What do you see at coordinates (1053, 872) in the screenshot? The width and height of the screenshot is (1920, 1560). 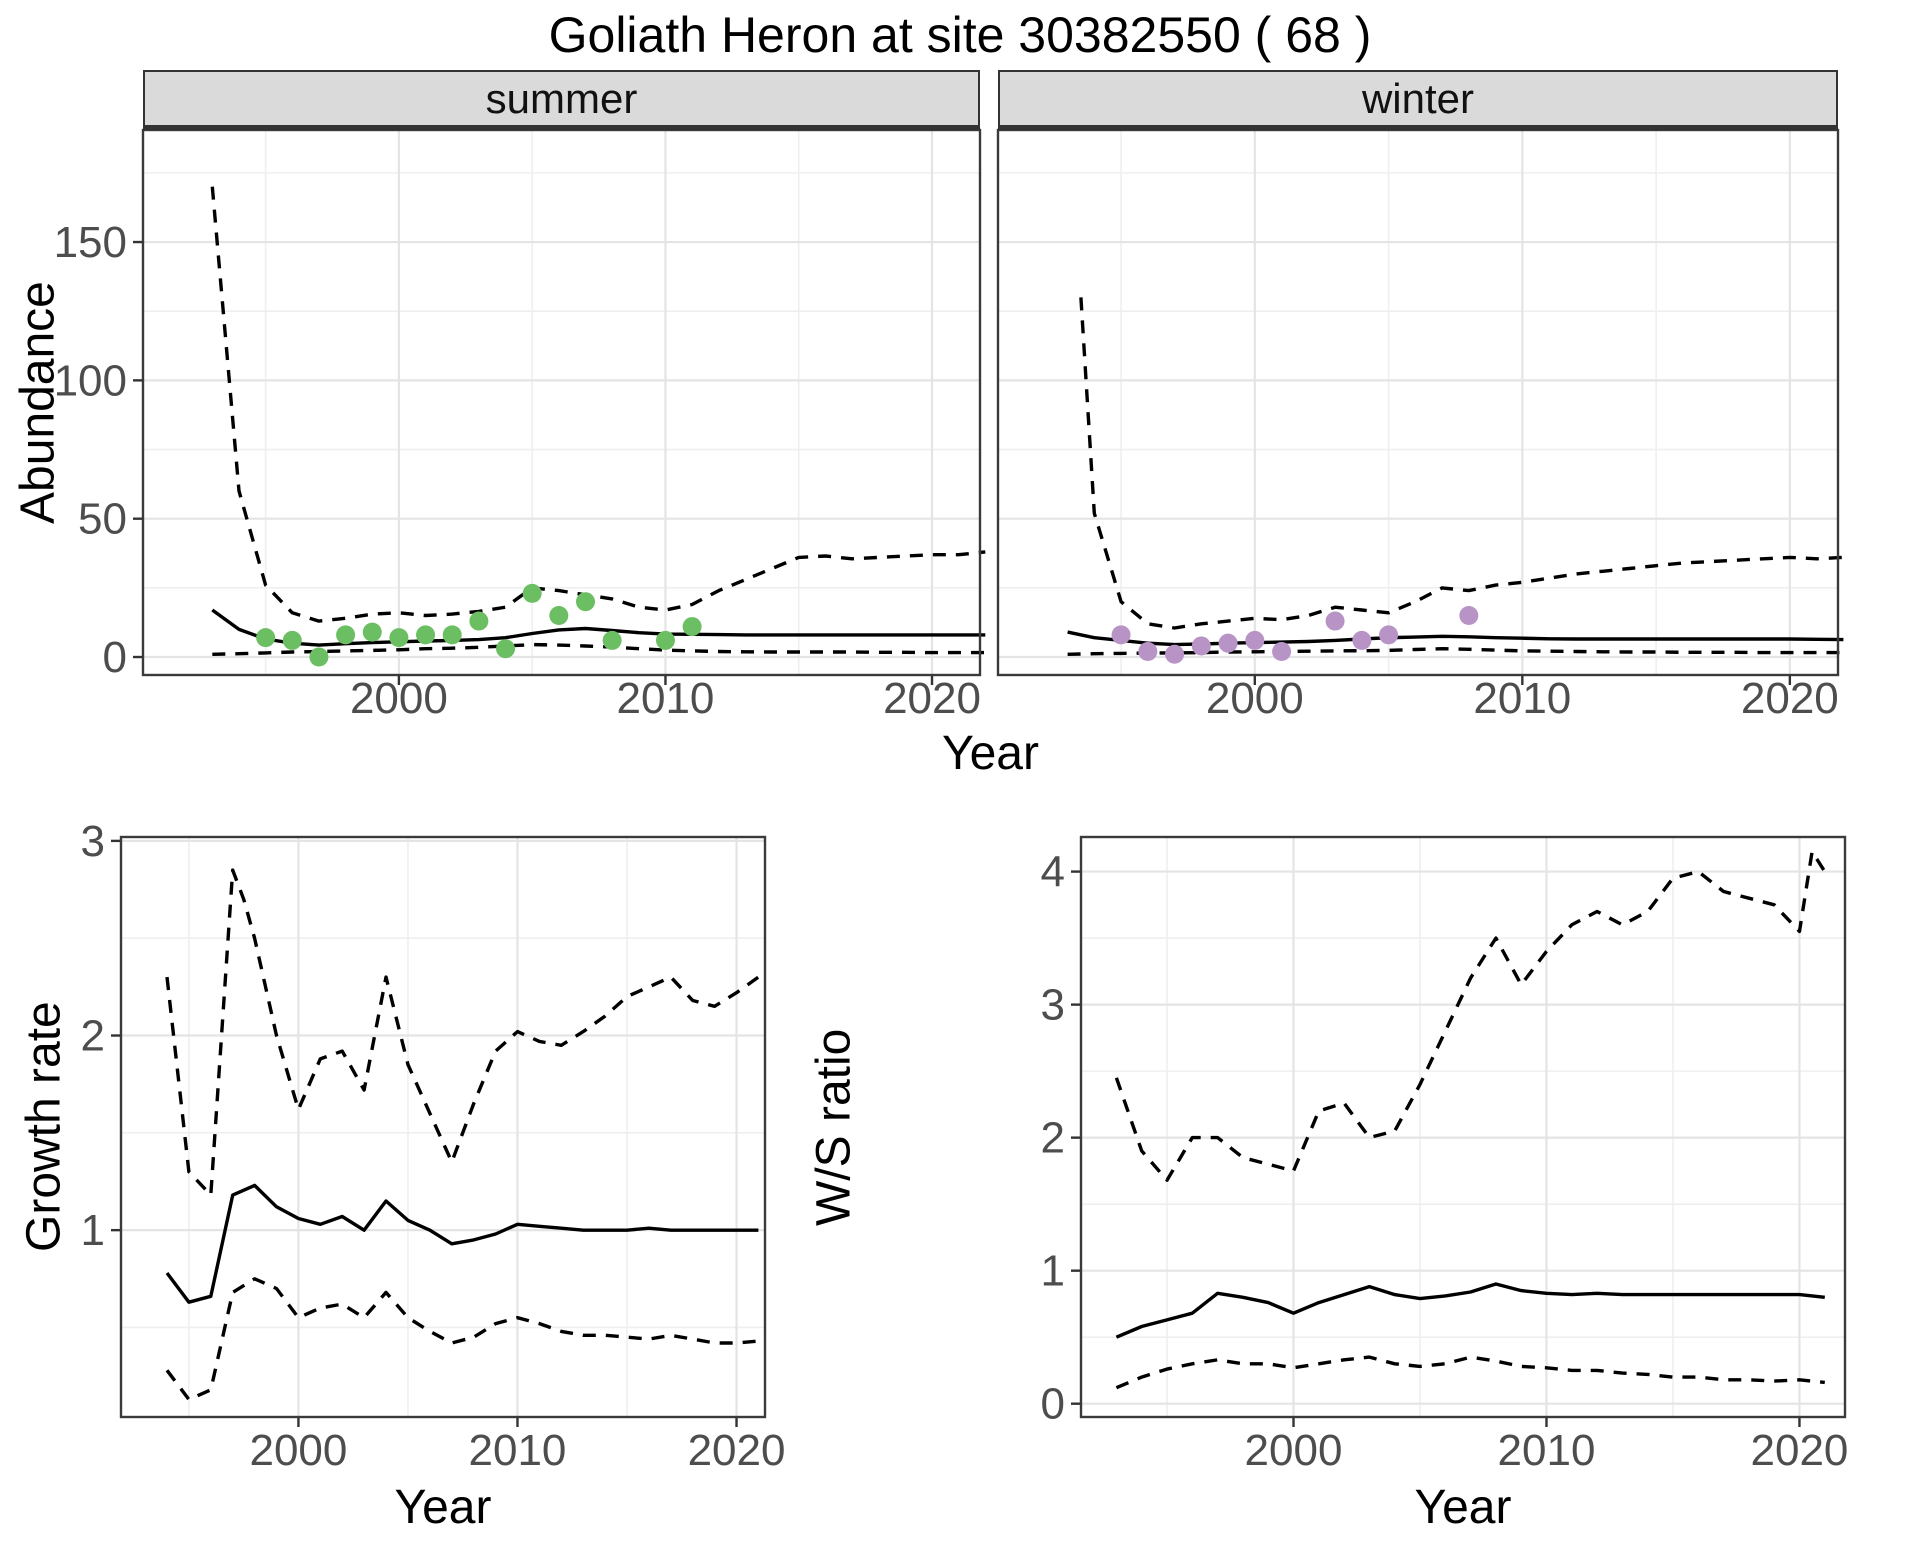 I see `y-tick-label: 4` at bounding box center [1053, 872].